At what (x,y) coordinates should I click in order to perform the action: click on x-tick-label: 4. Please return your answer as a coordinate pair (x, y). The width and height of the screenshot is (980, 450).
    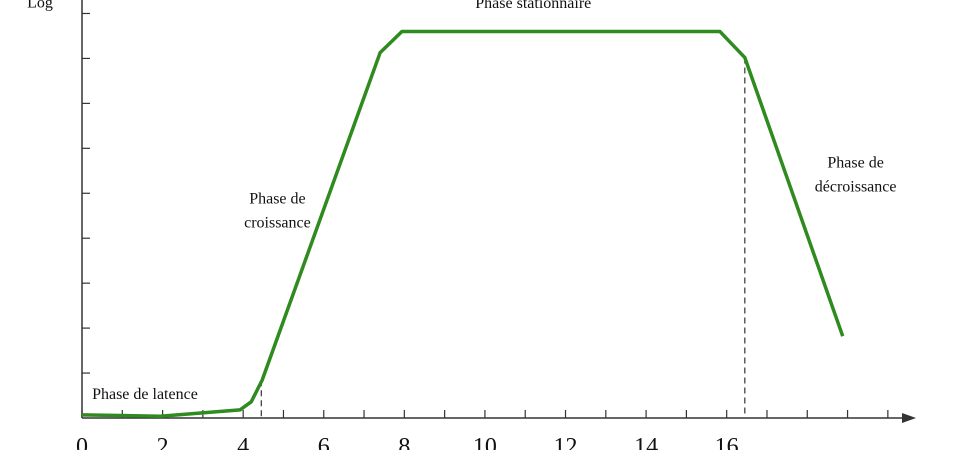
    Looking at the image, I should click on (243, 442).